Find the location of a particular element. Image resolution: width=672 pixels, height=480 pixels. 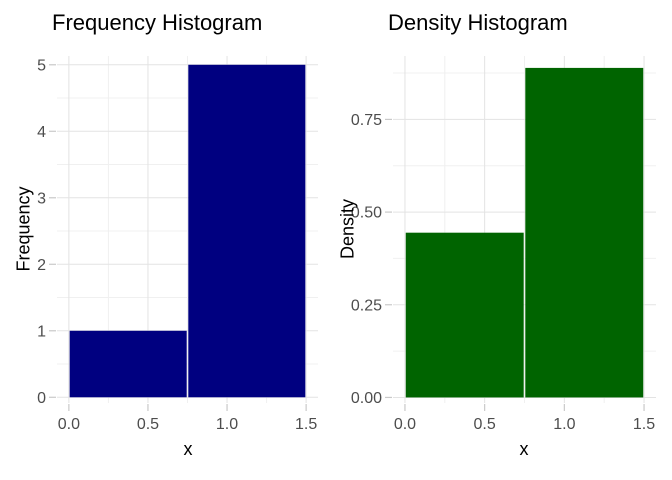

y-tick-label: 4 is located at coordinates (41, 132).